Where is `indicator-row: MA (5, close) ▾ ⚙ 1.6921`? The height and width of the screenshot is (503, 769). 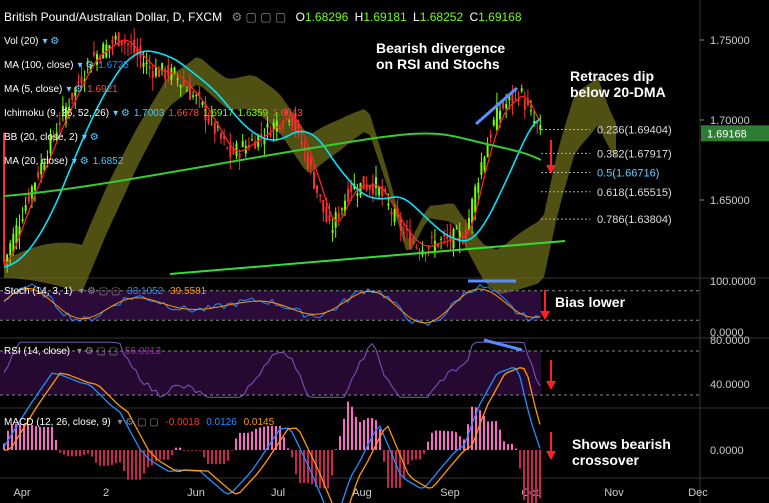
indicator-row: MA (5, close) ▾ ⚙ 1.6921 is located at coordinates (63, 89).